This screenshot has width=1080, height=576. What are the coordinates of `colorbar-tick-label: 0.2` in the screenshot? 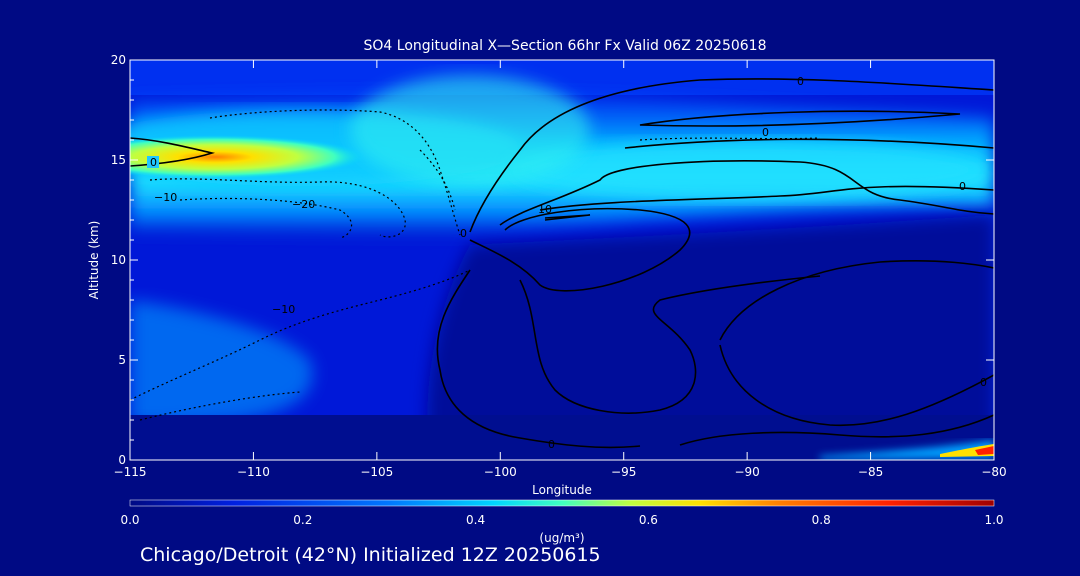 It's located at (302, 520).